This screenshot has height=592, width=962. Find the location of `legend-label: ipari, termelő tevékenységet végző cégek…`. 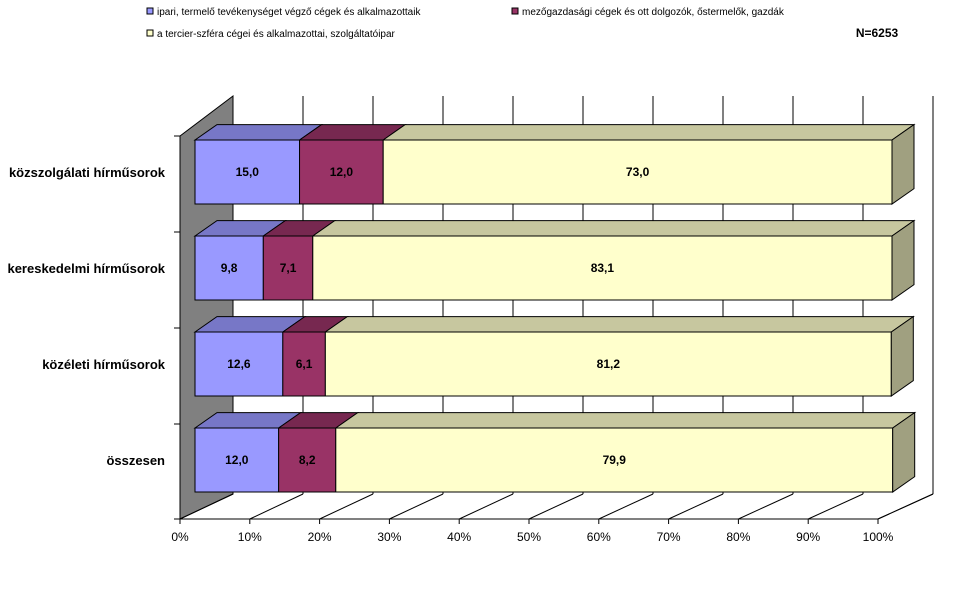

legend-label: ipari, termelő tevékenységet végző cégek… is located at coordinates (289, 12).